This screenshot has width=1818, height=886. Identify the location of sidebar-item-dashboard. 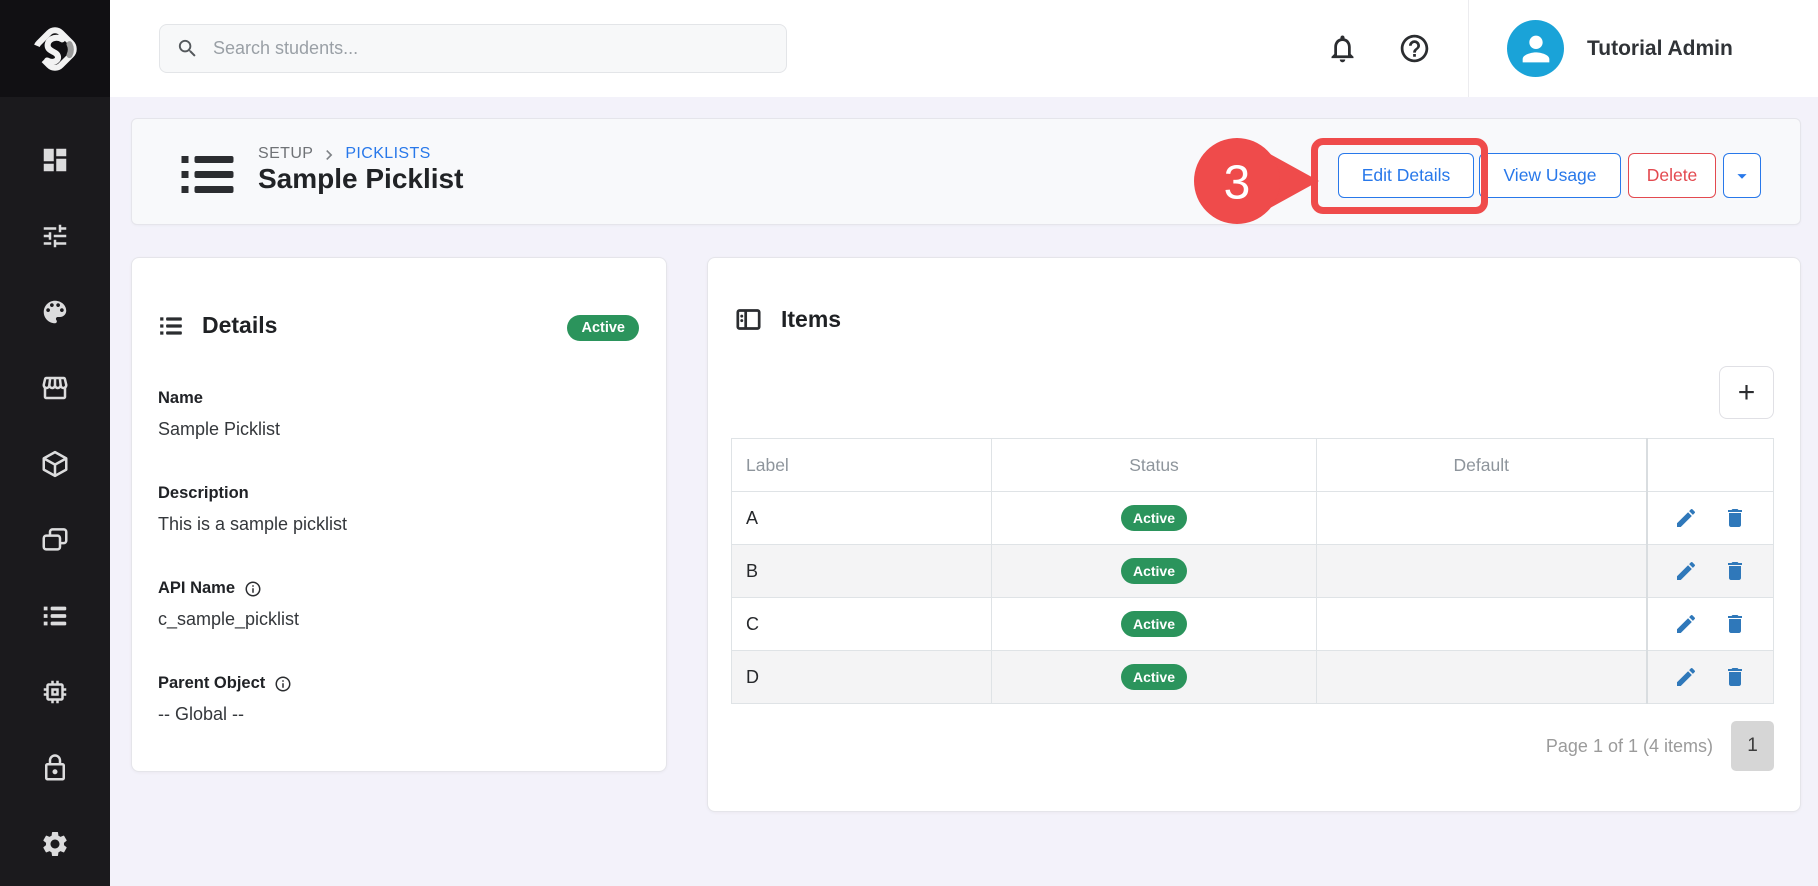
(55, 160).